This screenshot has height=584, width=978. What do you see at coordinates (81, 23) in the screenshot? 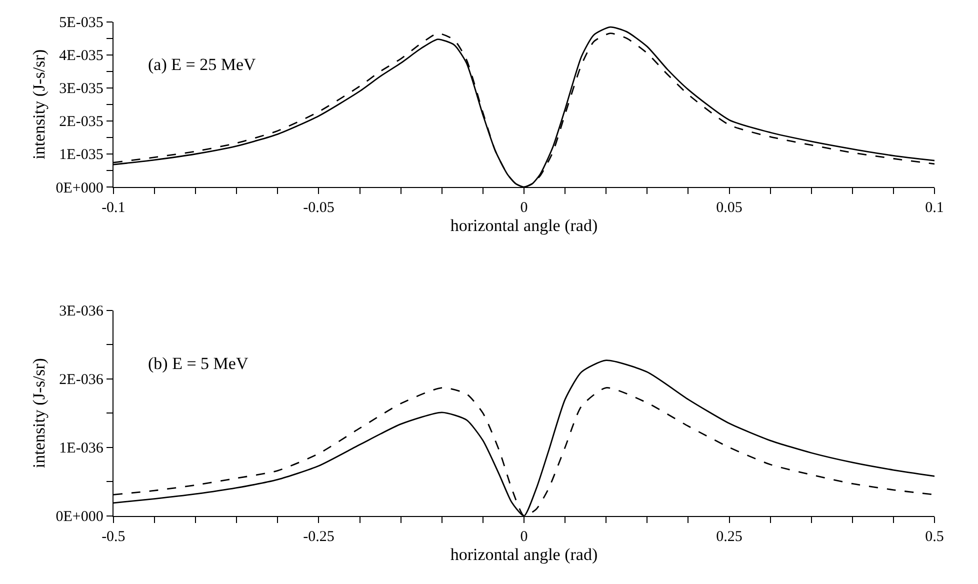
I see `y-tick-label: 5E-035` at bounding box center [81, 23].